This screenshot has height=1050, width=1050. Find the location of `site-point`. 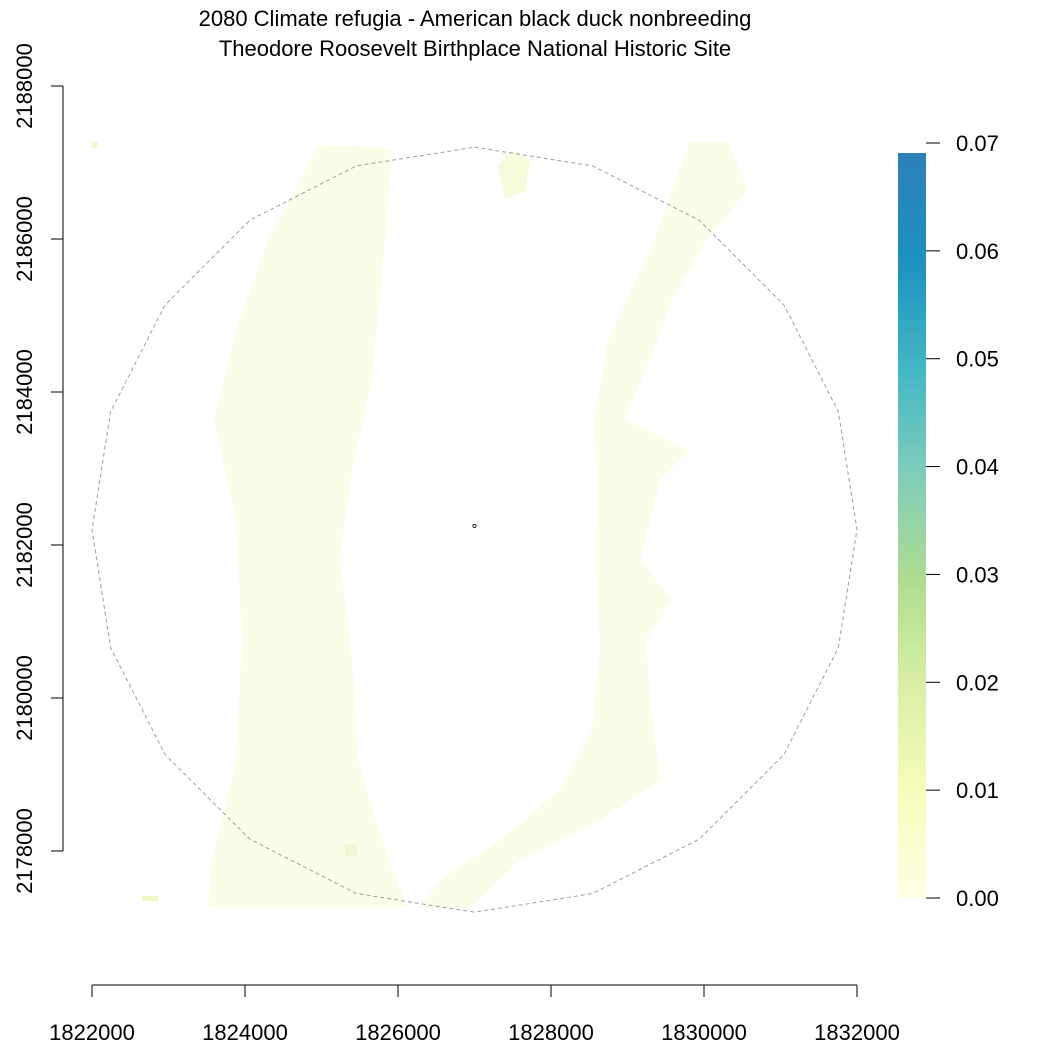

site-point is located at coordinates (474, 525).